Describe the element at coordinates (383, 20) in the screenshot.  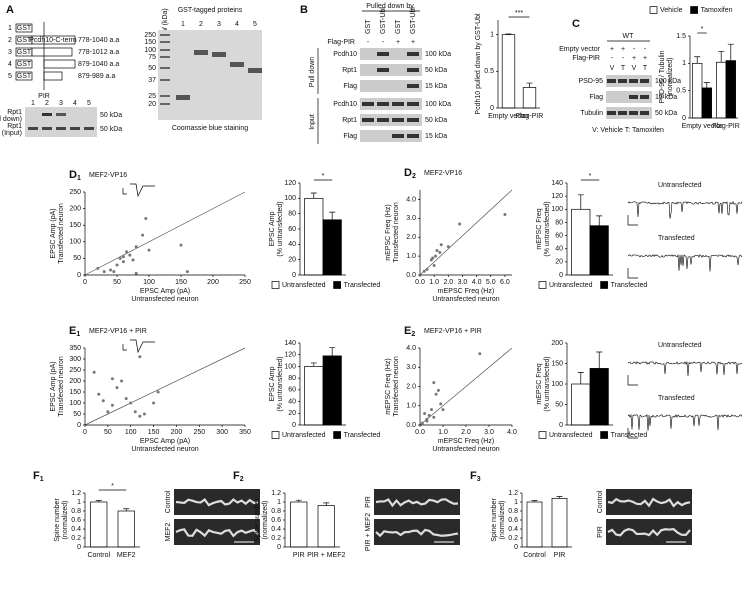
I see `column-label: GST-Ubl` at that location.